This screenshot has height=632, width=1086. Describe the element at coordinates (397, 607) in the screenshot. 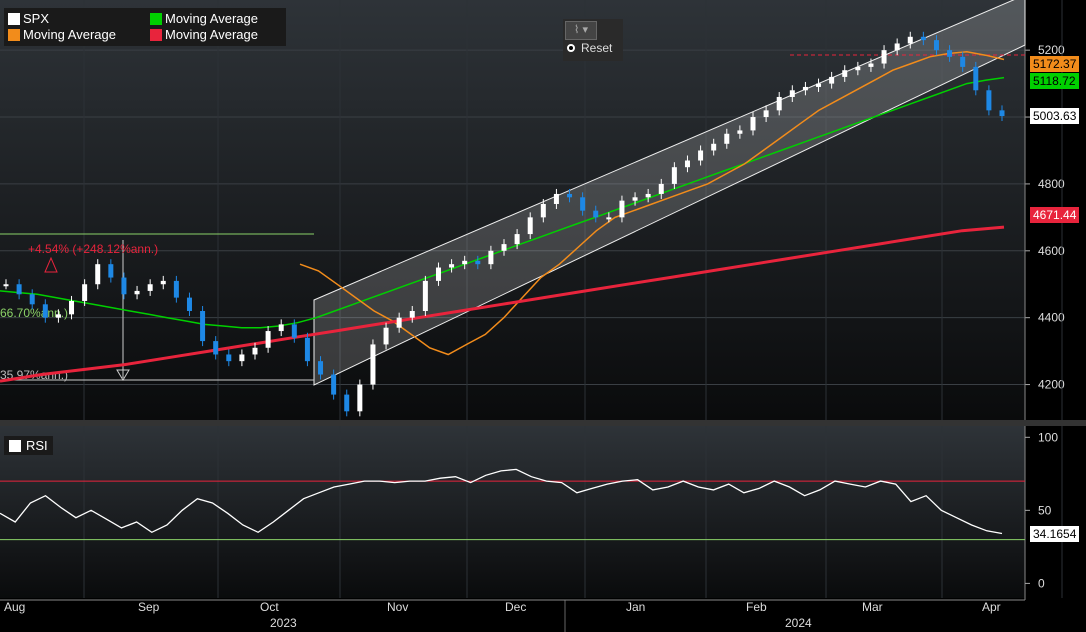

I see `x-tick-label: Nov` at that location.